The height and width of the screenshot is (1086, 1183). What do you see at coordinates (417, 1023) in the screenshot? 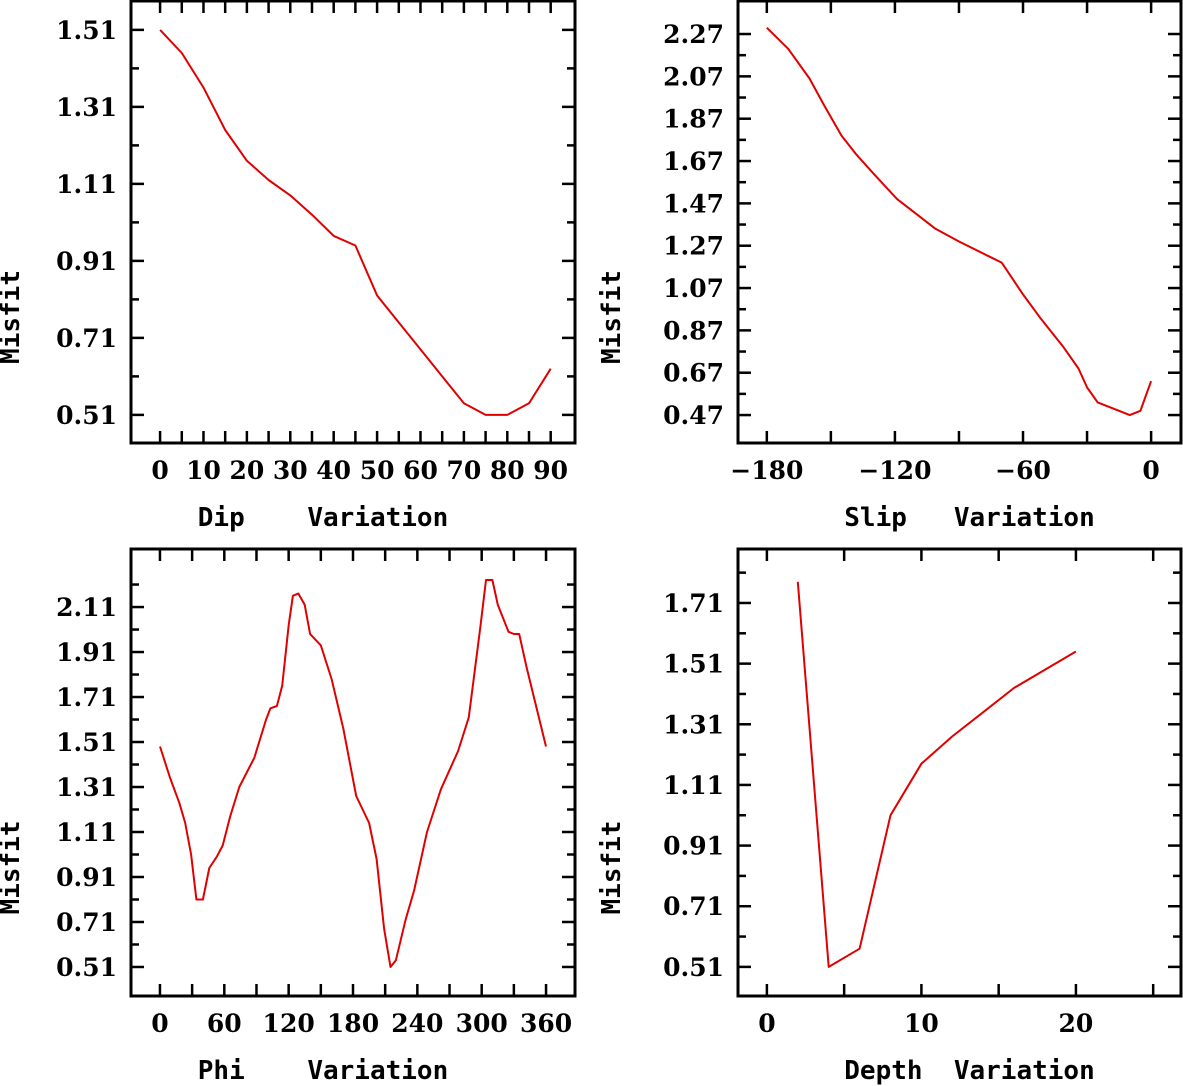
I see `x-tick-label: 240` at bounding box center [417, 1023].